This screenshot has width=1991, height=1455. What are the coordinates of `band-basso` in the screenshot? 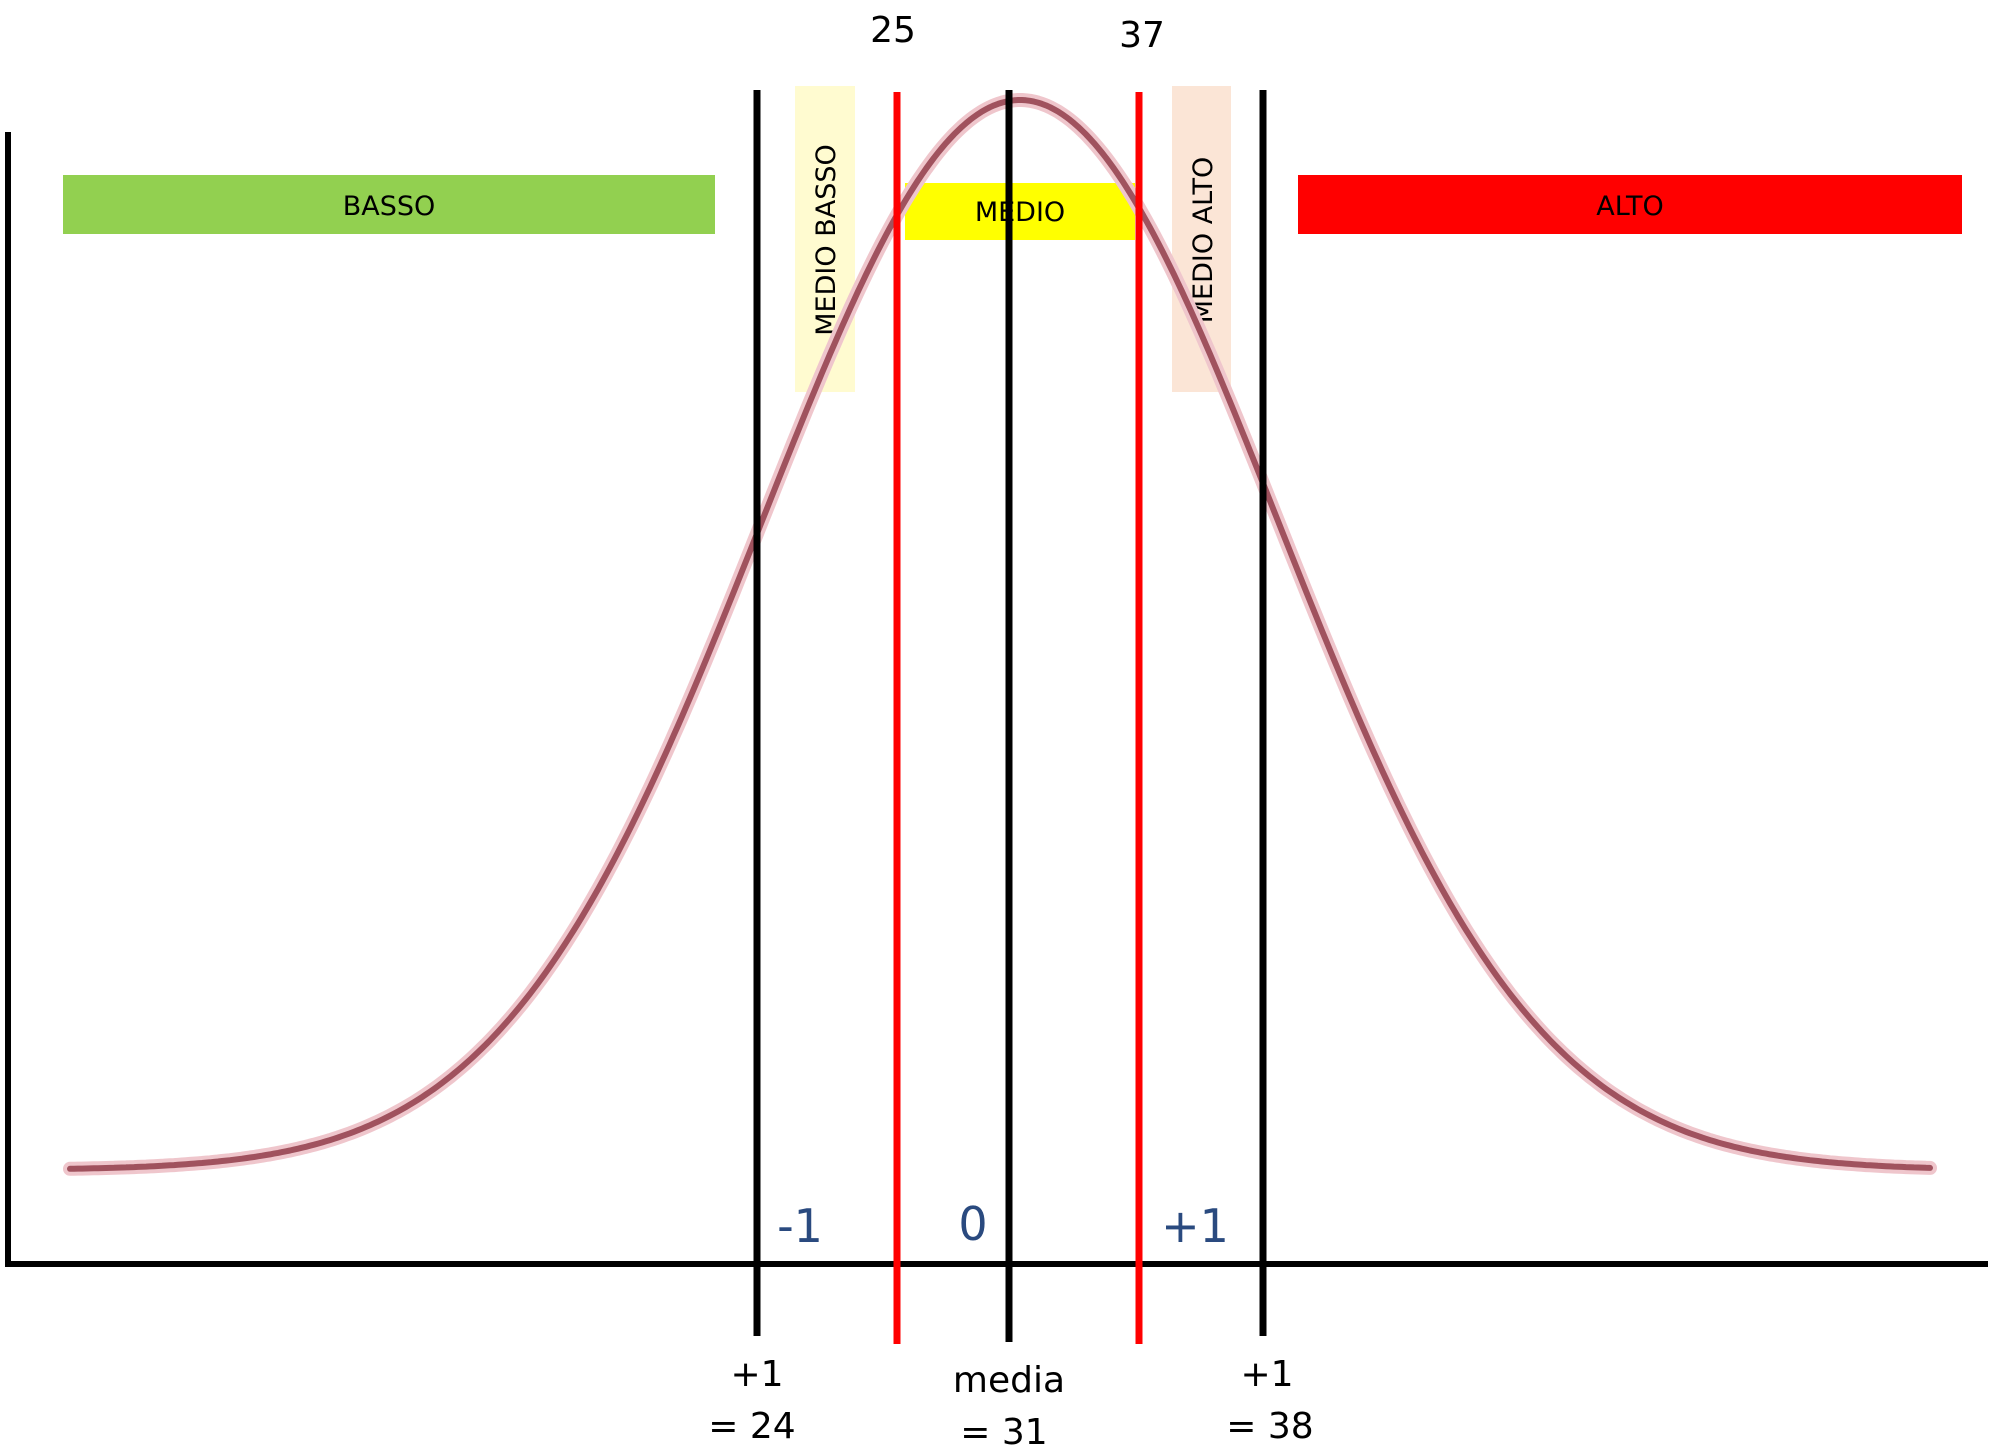 It's located at (389, 204).